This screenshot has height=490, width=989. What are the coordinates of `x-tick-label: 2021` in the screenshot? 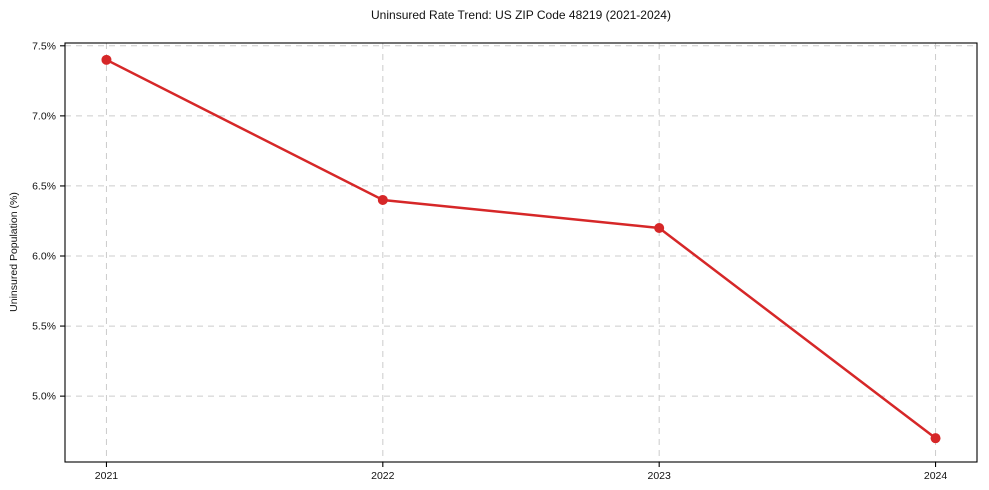 It's located at (107, 476).